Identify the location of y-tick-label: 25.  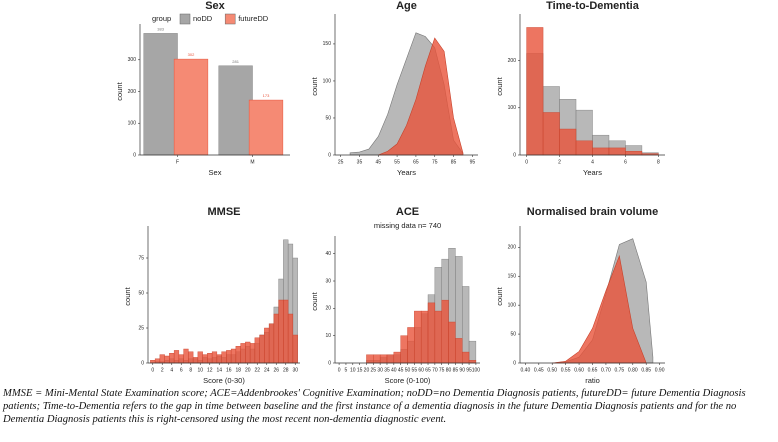
(141, 328).